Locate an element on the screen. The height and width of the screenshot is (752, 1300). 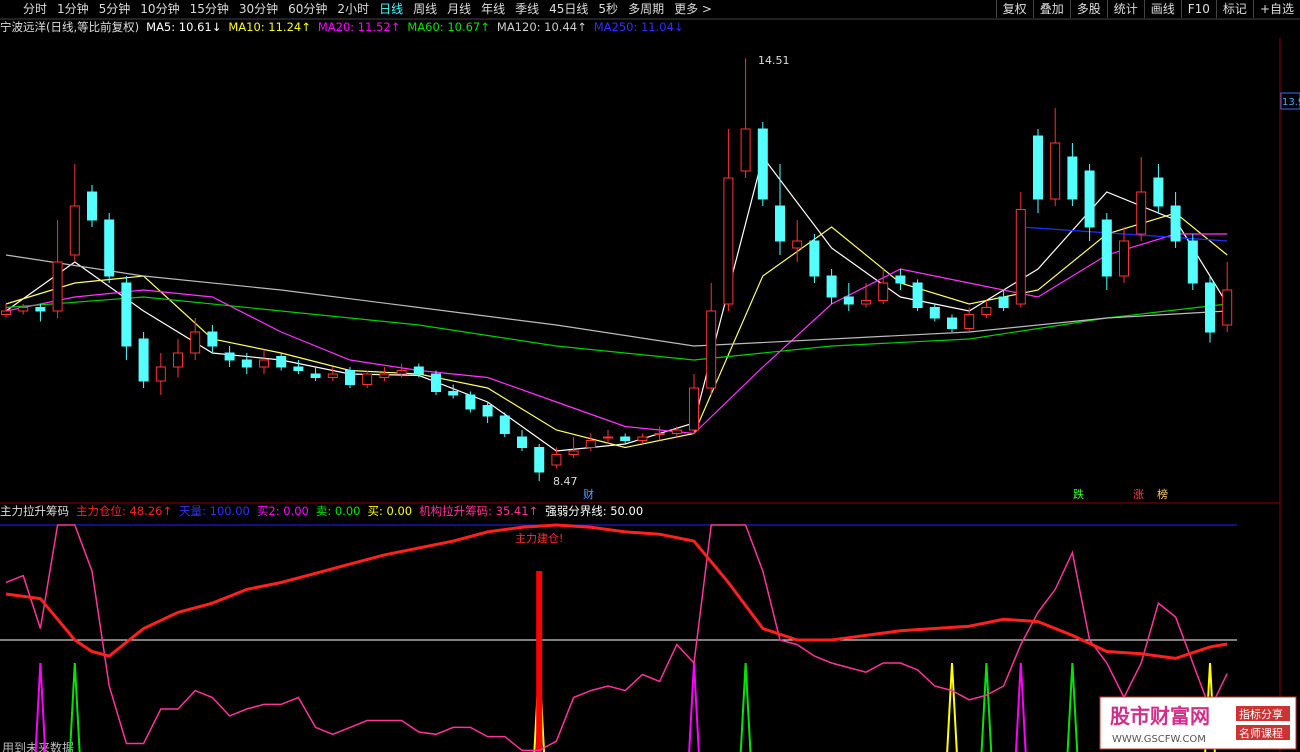
stock-title: 宁波远洋(日线,等比前复权) is located at coordinates (70, 27).